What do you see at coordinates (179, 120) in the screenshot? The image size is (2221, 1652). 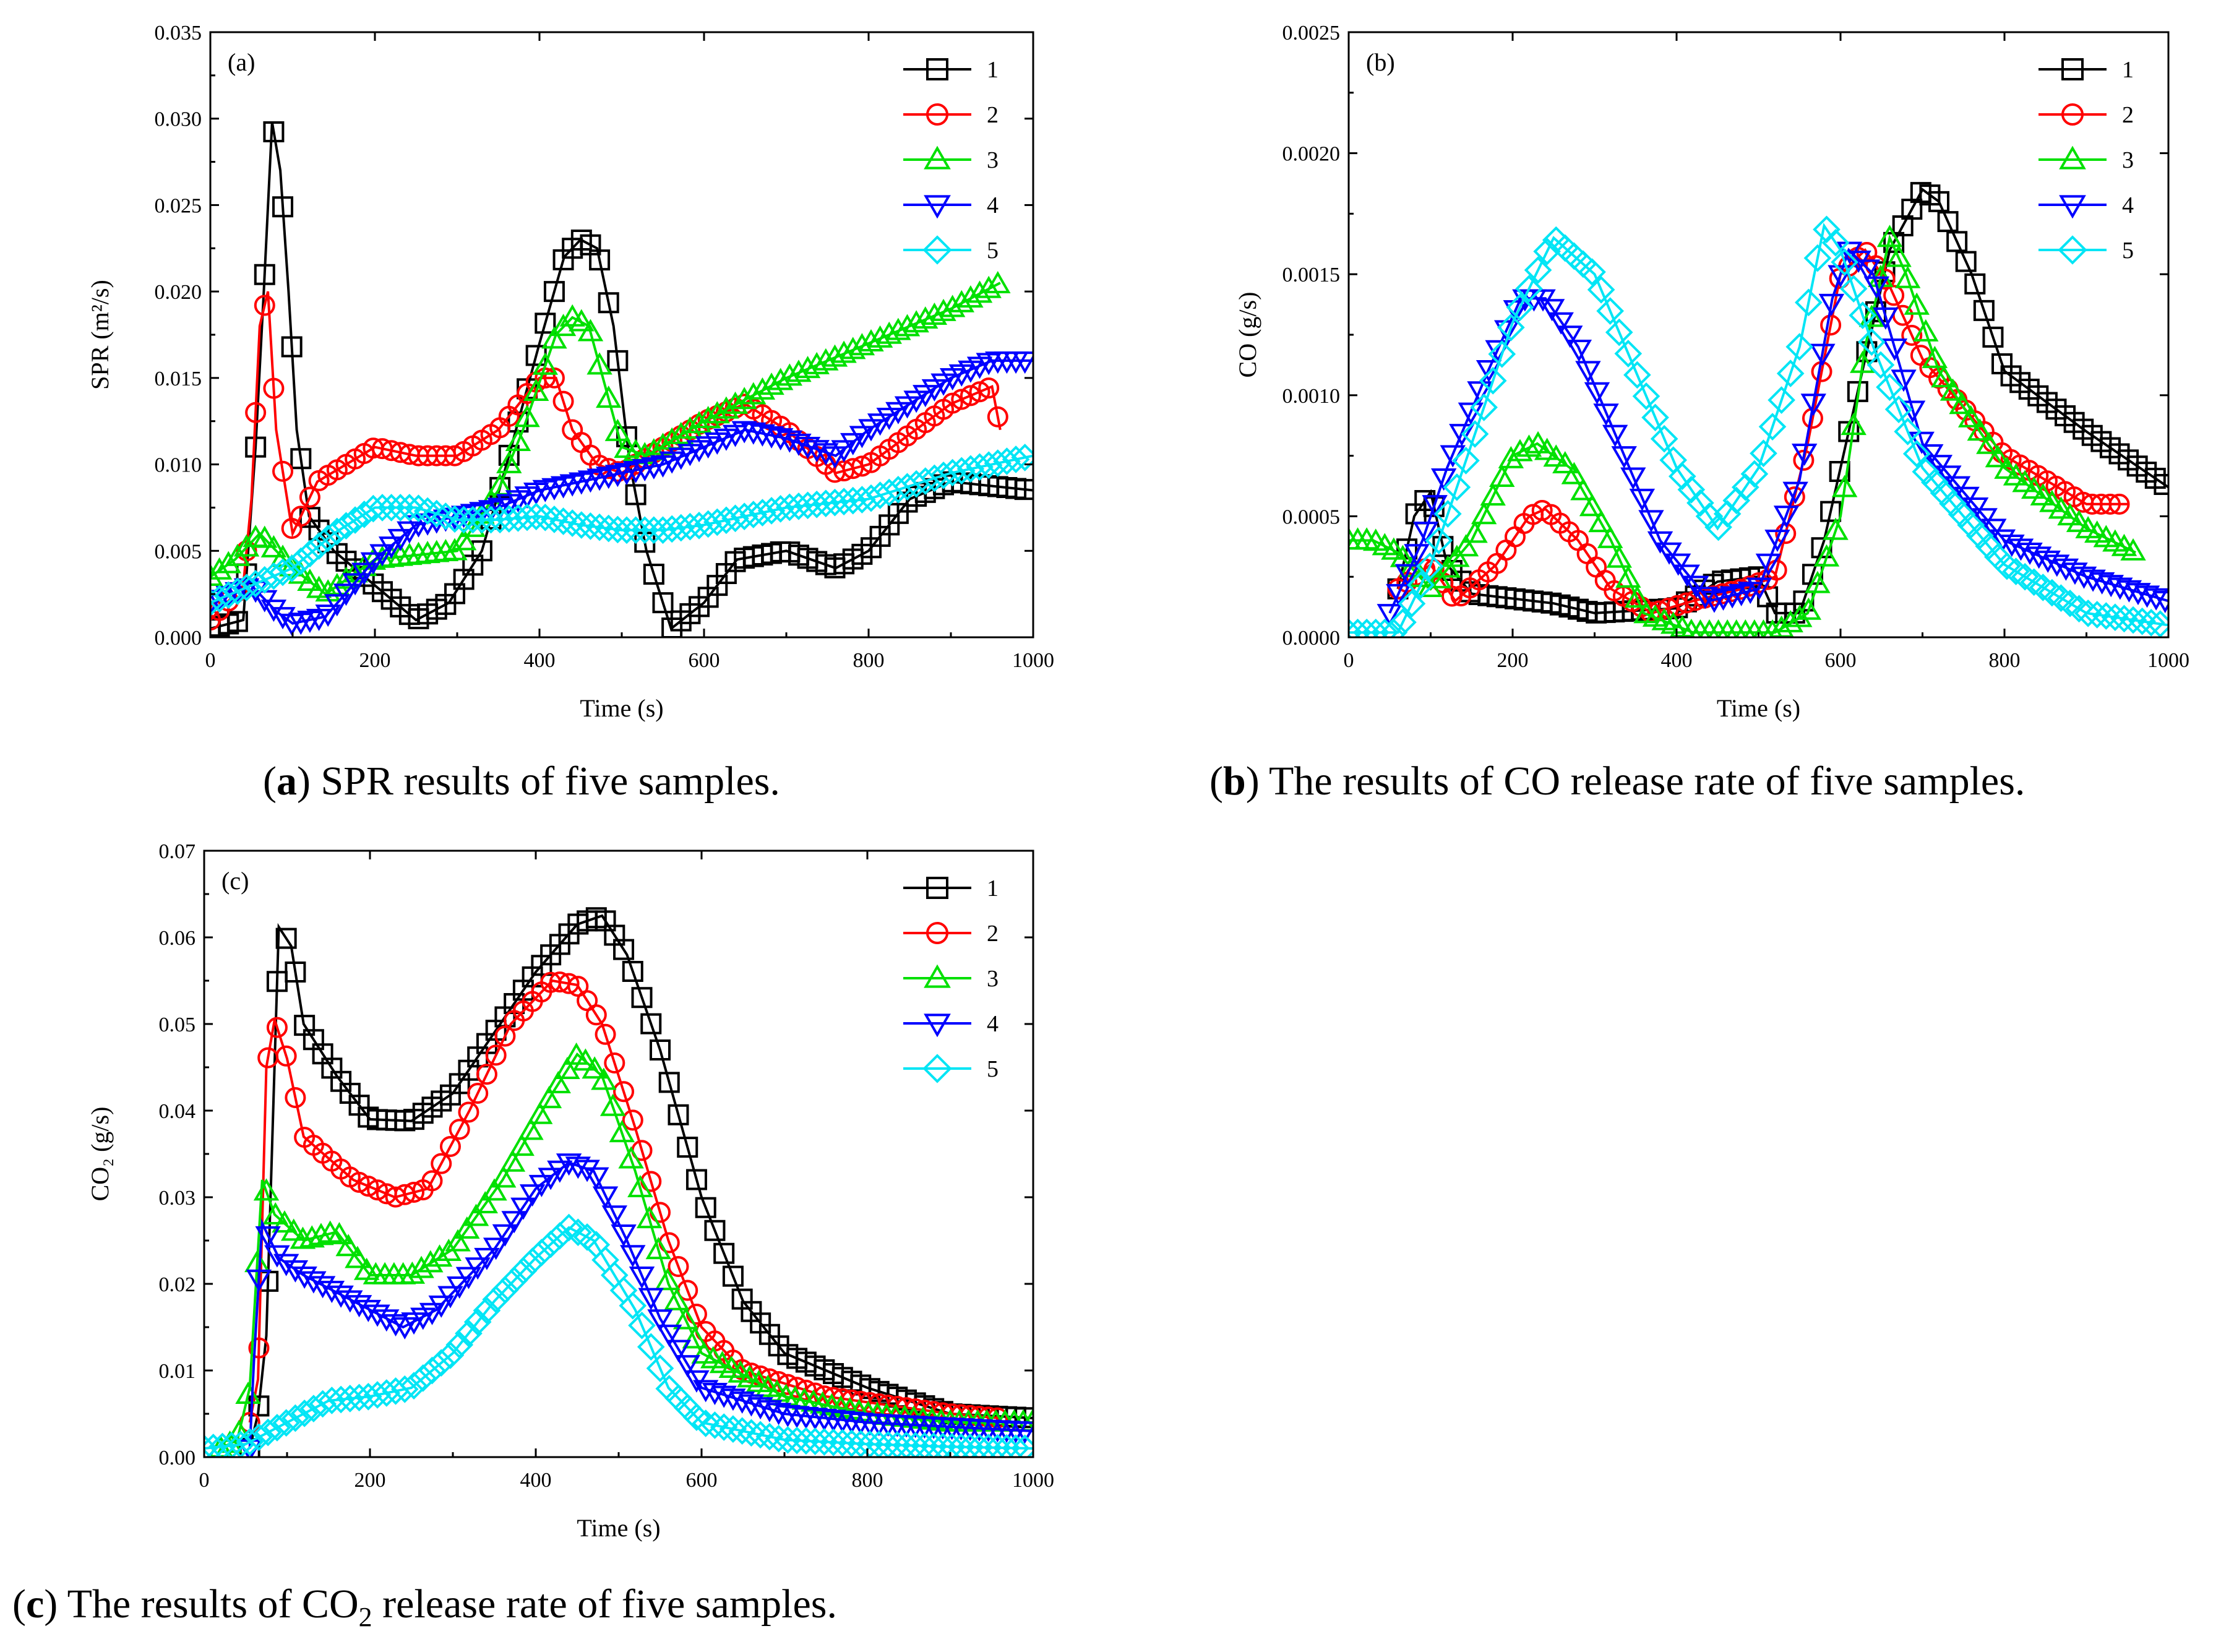 I see `y-tick-label: 0.030` at bounding box center [179, 120].